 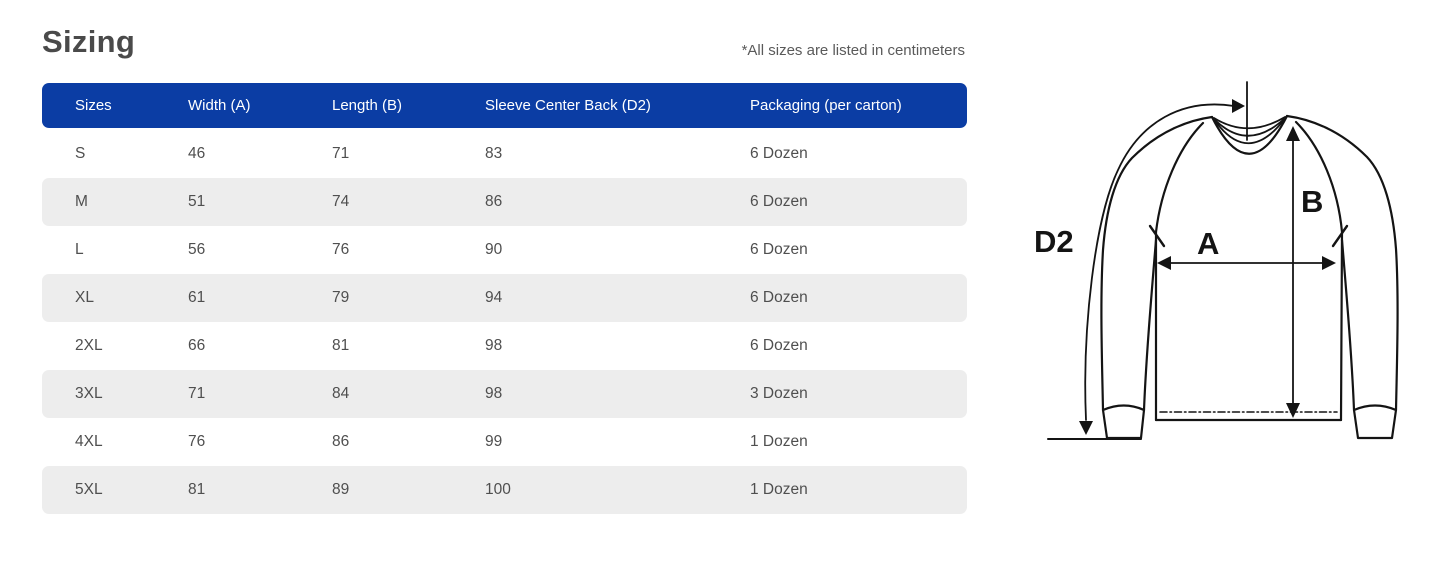 I want to click on label-b: B, so click(x=1312, y=201).